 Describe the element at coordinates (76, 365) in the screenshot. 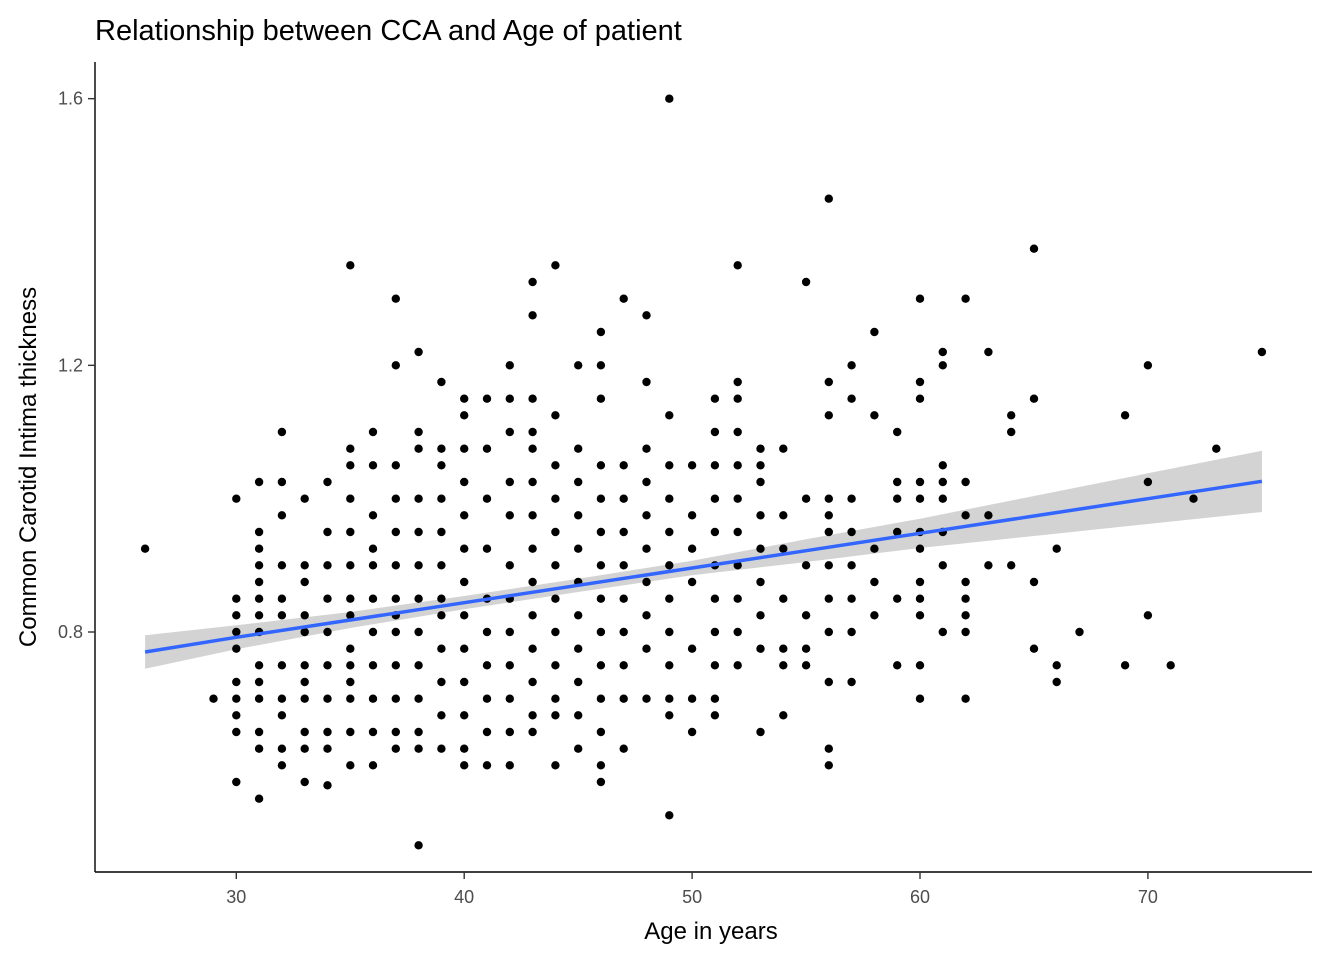

I see `y-axis-ticks: 0.8 1.2 1.6` at that location.